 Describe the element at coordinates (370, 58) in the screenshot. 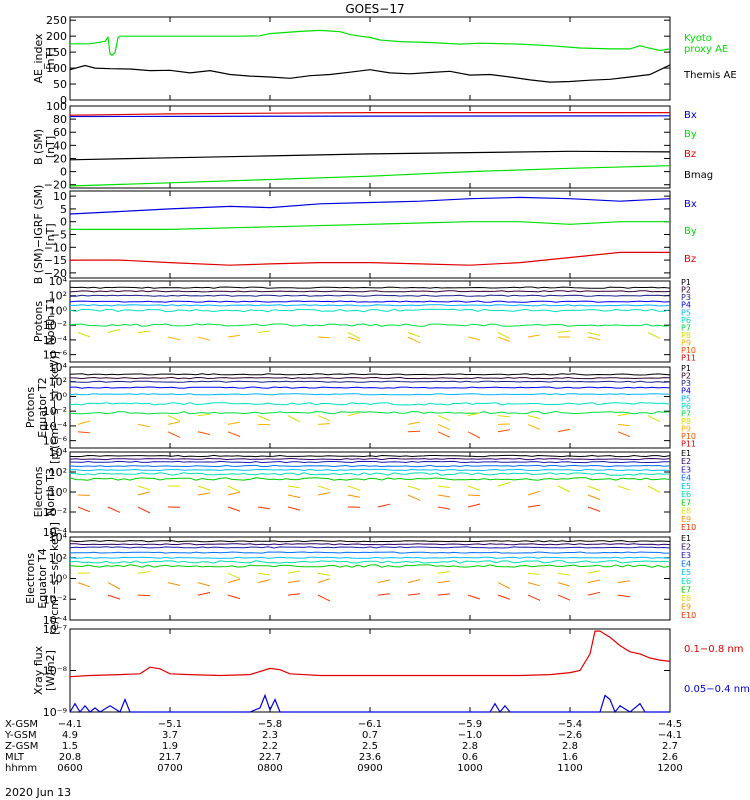

I see `panel-frame` at that location.